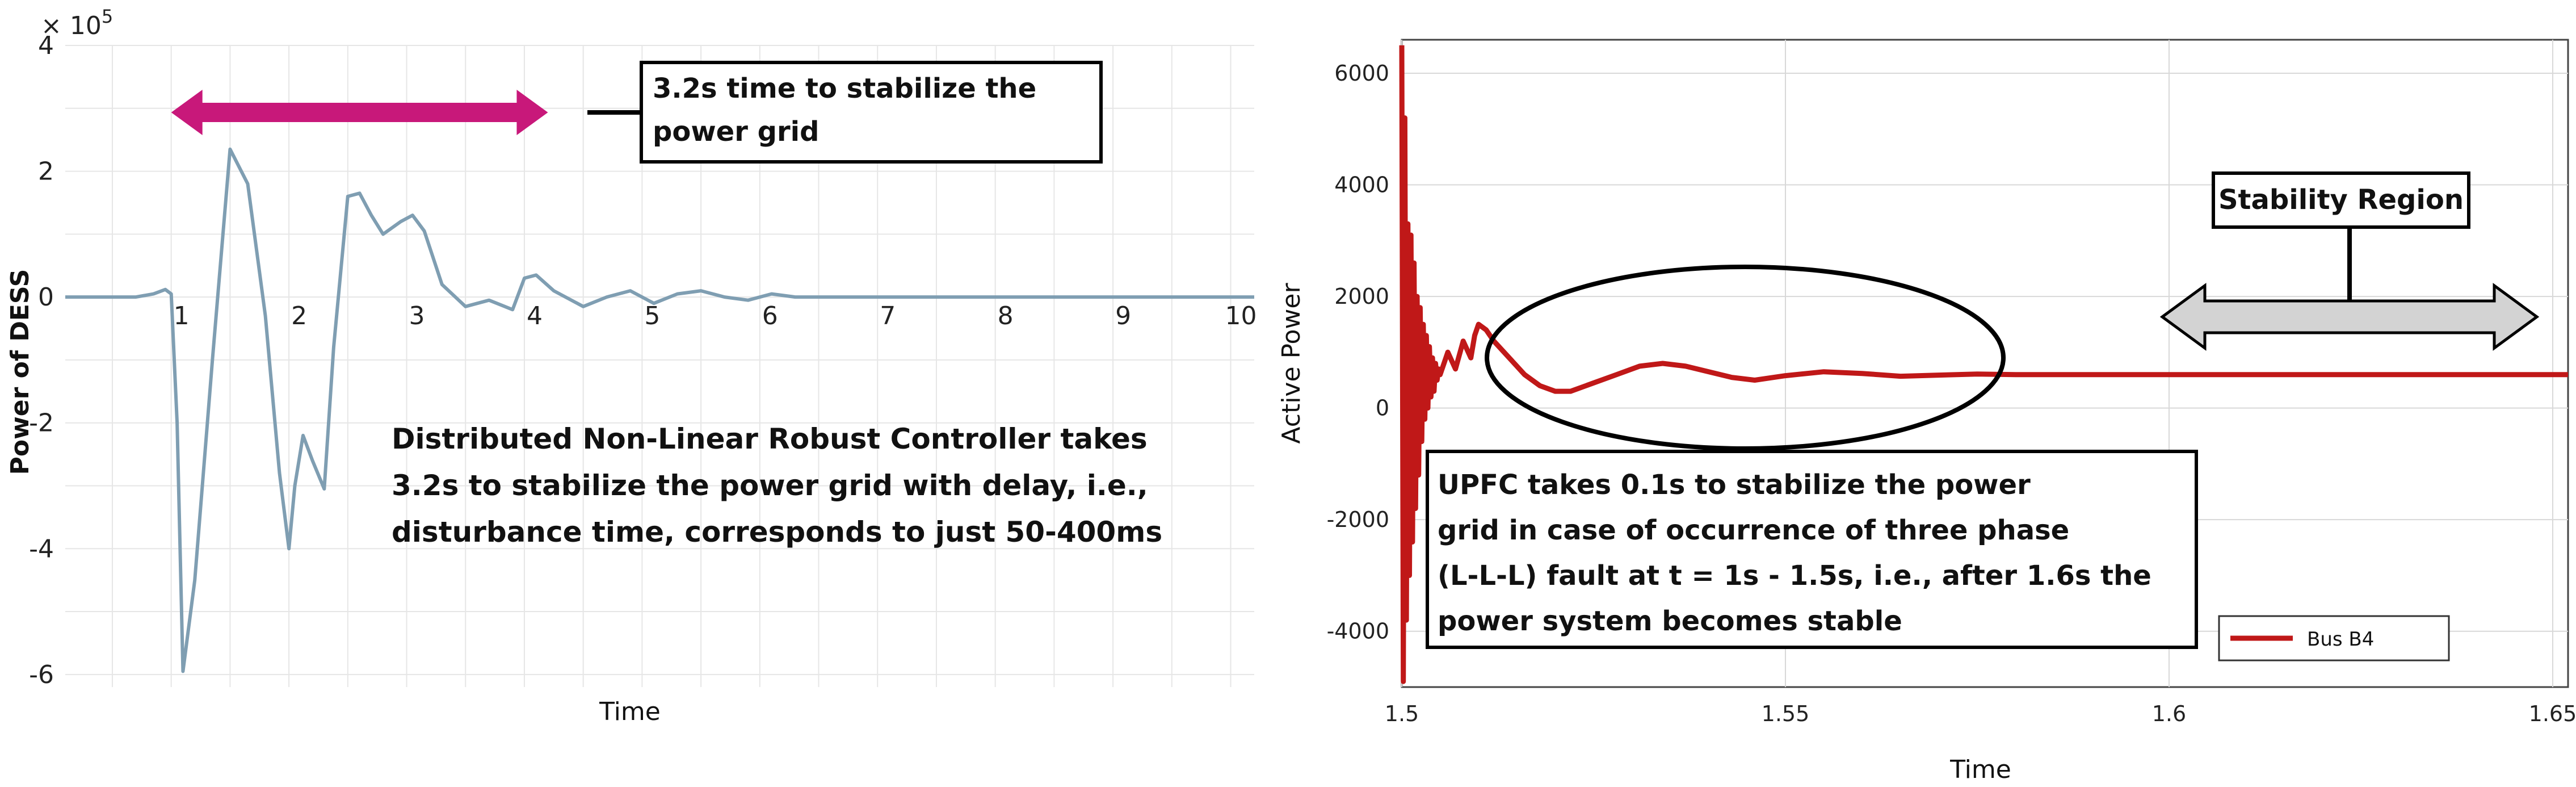 The image size is (2576, 787). I want to click on left-stabilize-text-line1: 3.2s time to stabilize the, so click(844, 88).